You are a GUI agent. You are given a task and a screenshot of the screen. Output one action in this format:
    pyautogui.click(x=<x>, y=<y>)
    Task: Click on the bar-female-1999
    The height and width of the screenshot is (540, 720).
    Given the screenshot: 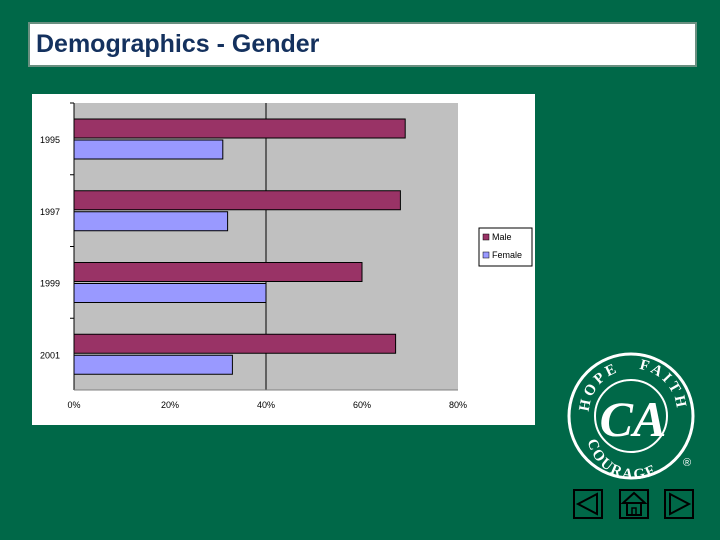 What is the action you would take?
    pyautogui.click(x=170, y=293)
    